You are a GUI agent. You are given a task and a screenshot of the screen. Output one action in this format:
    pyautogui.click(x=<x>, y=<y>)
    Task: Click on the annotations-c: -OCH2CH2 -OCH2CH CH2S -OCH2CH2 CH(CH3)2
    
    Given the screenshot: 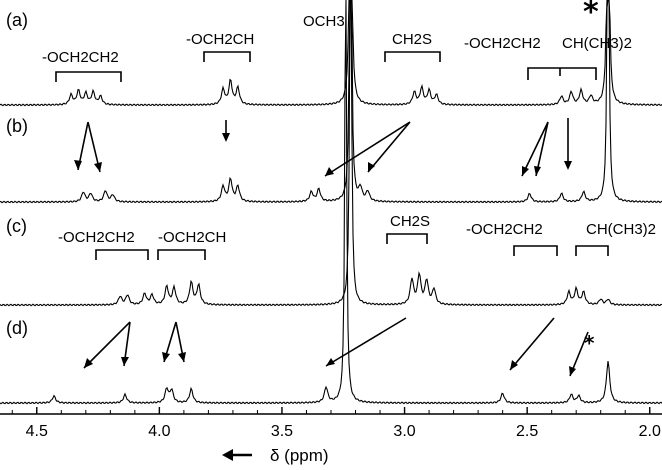 What is the action you would take?
    pyautogui.click(x=357, y=236)
    